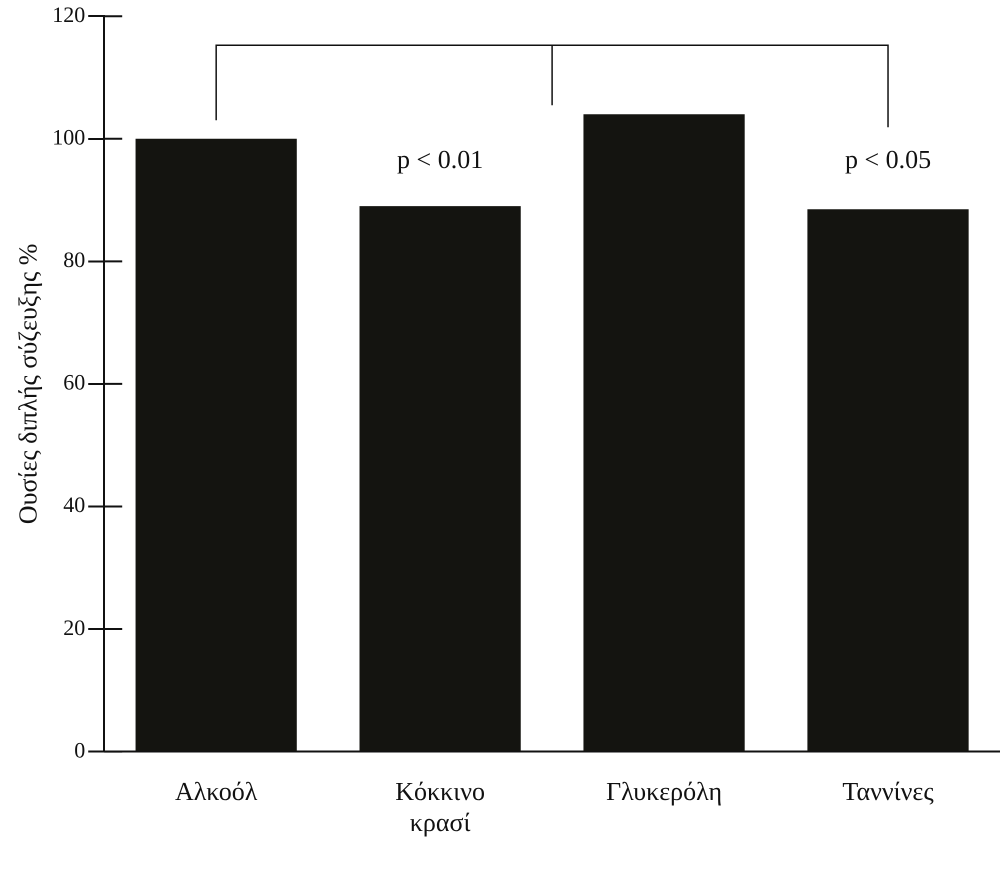 The height and width of the screenshot is (876, 1000). Describe the element at coordinates (664, 791) in the screenshot. I see `x-tick-label: Γλυκερόλη` at that location.